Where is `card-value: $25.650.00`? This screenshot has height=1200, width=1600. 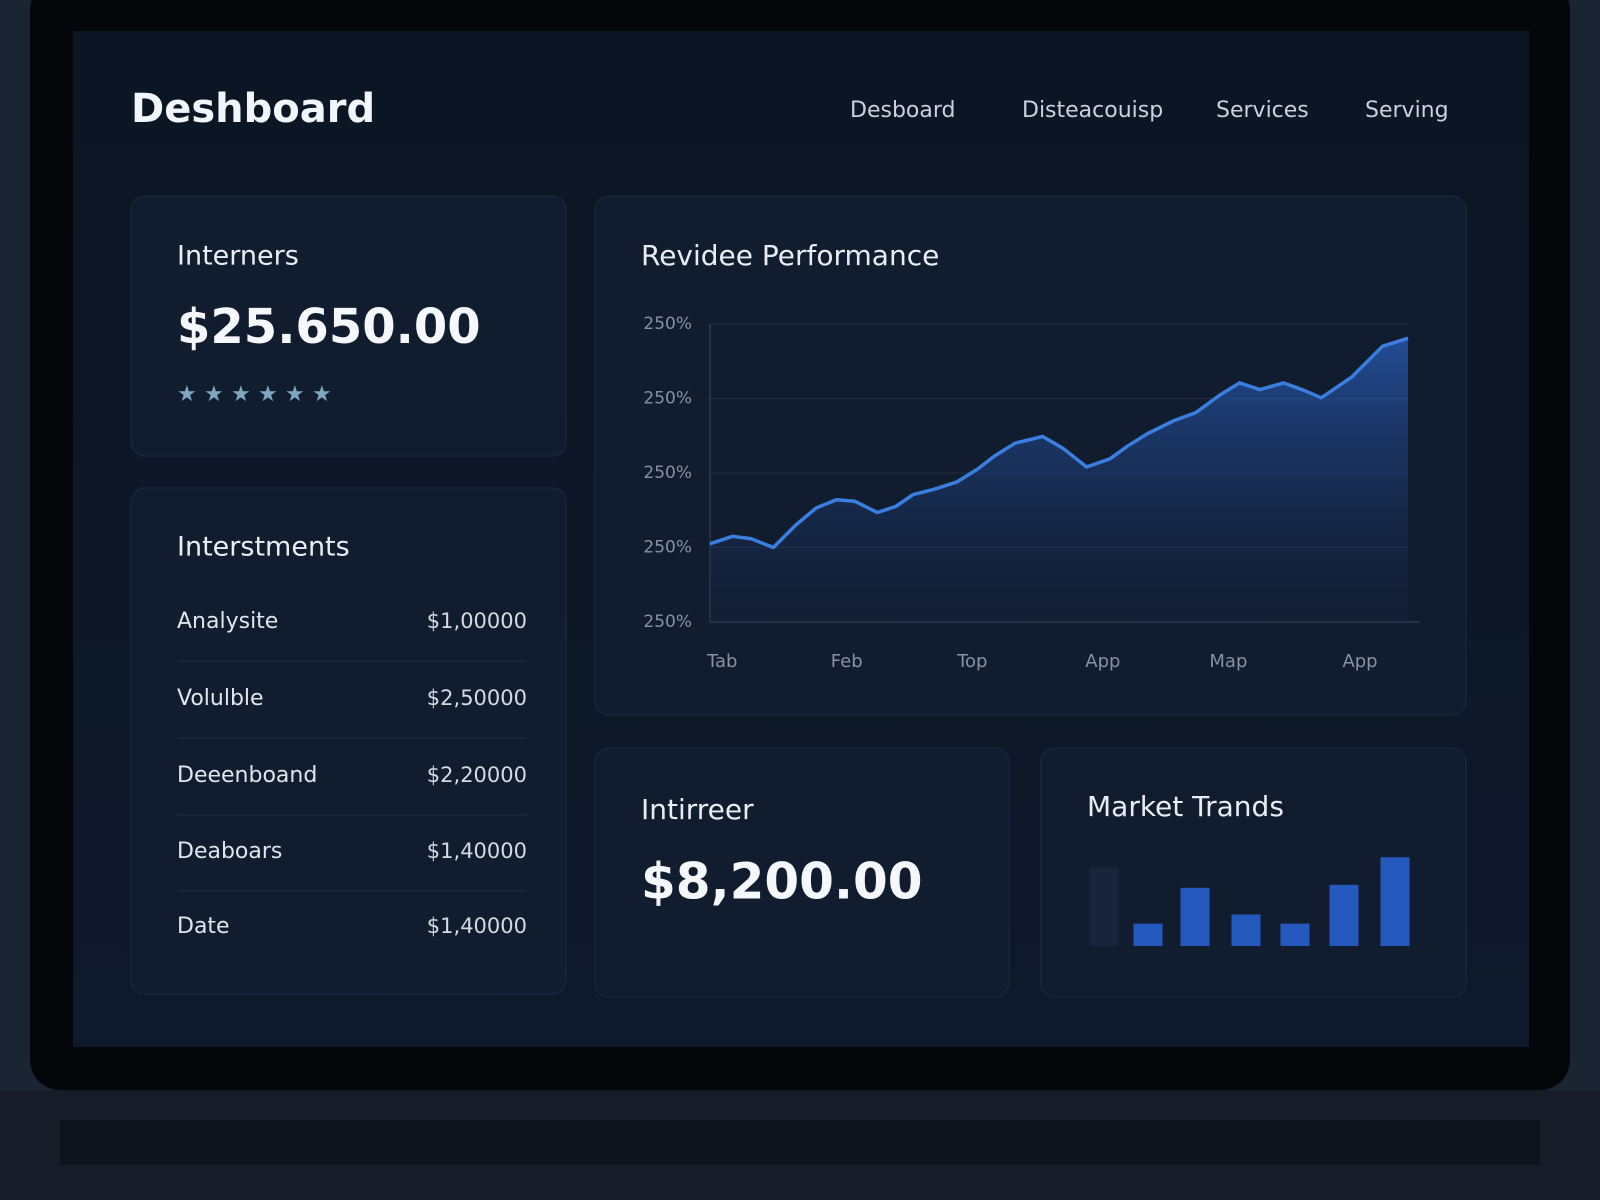
card-value: $25.650.00 is located at coordinates (329, 327).